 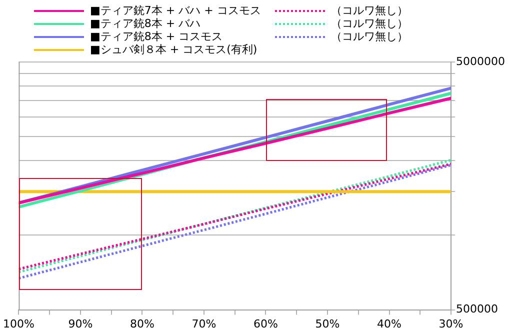 What do you see at coordinates (481, 61) in the screenshot?
I see `y-tick-label: 5000000` at bounding box center [481, 61].